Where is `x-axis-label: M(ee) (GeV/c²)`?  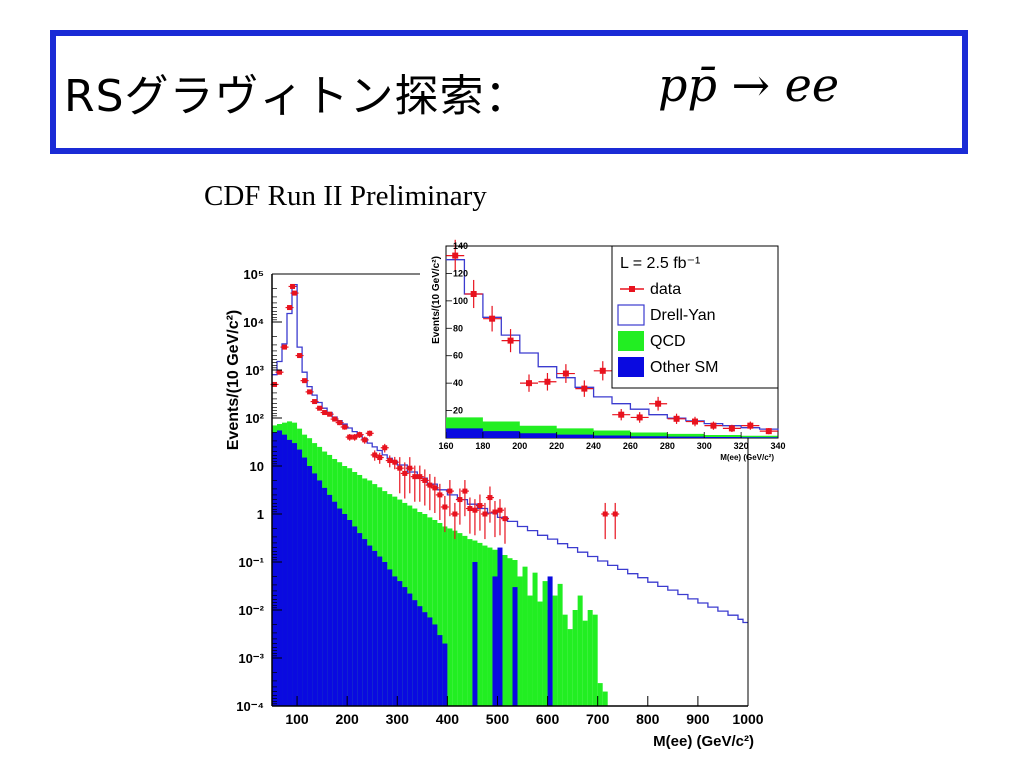
x-axis-label: M(ee) (GeV/c²) is located at coordinates (703, 741).